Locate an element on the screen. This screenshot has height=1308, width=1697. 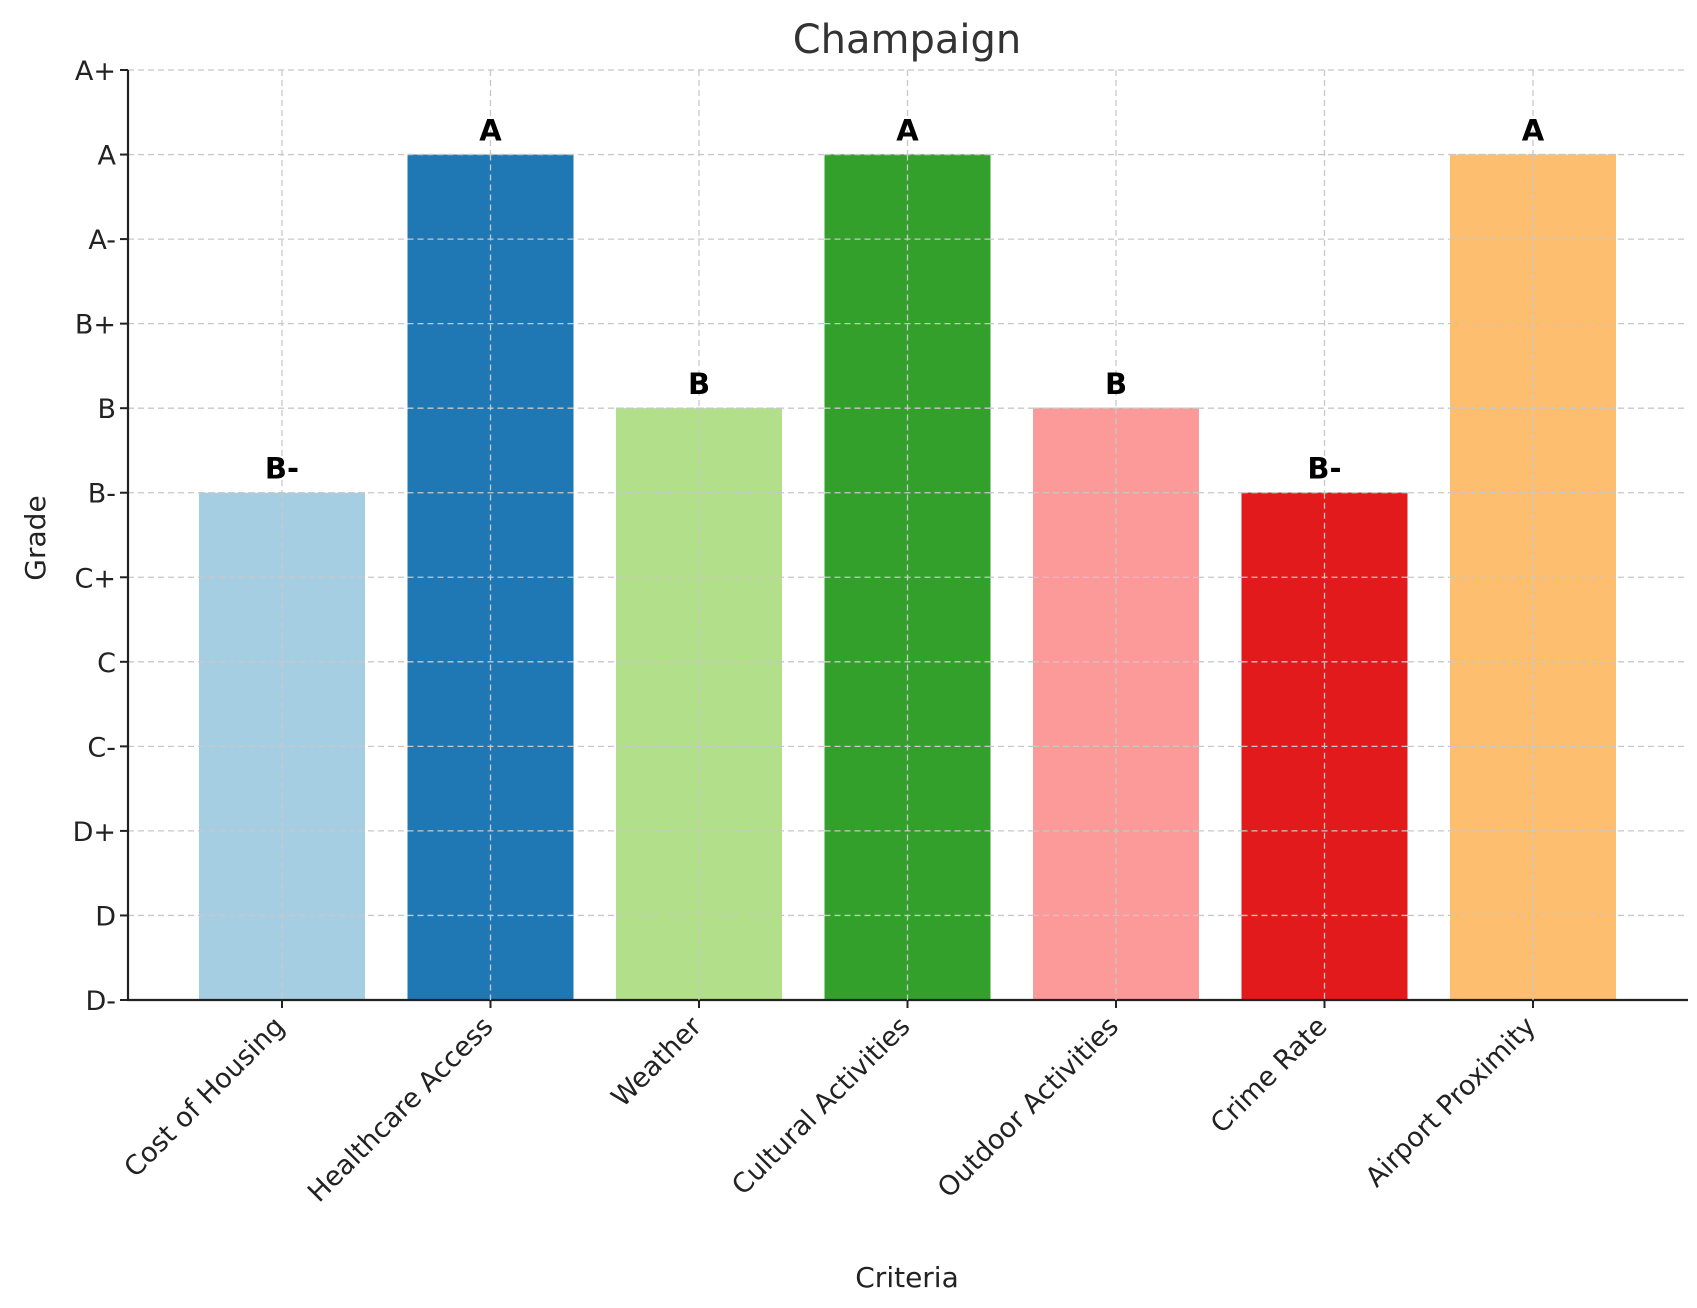
y-tick-label: B is located at coordinates (106, 409).